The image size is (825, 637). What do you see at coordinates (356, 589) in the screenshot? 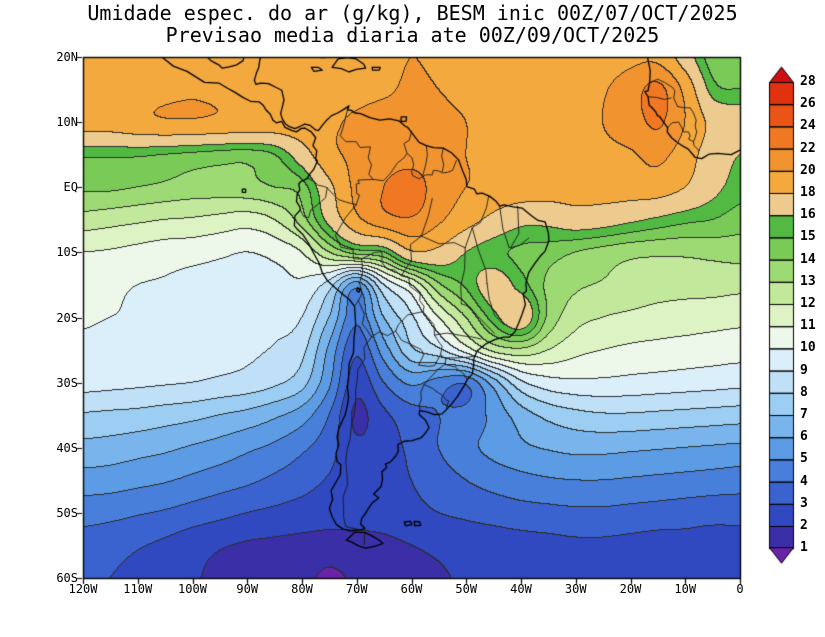
I see `x-axis-tick-label: 70W` at bounding box center [356, 589].